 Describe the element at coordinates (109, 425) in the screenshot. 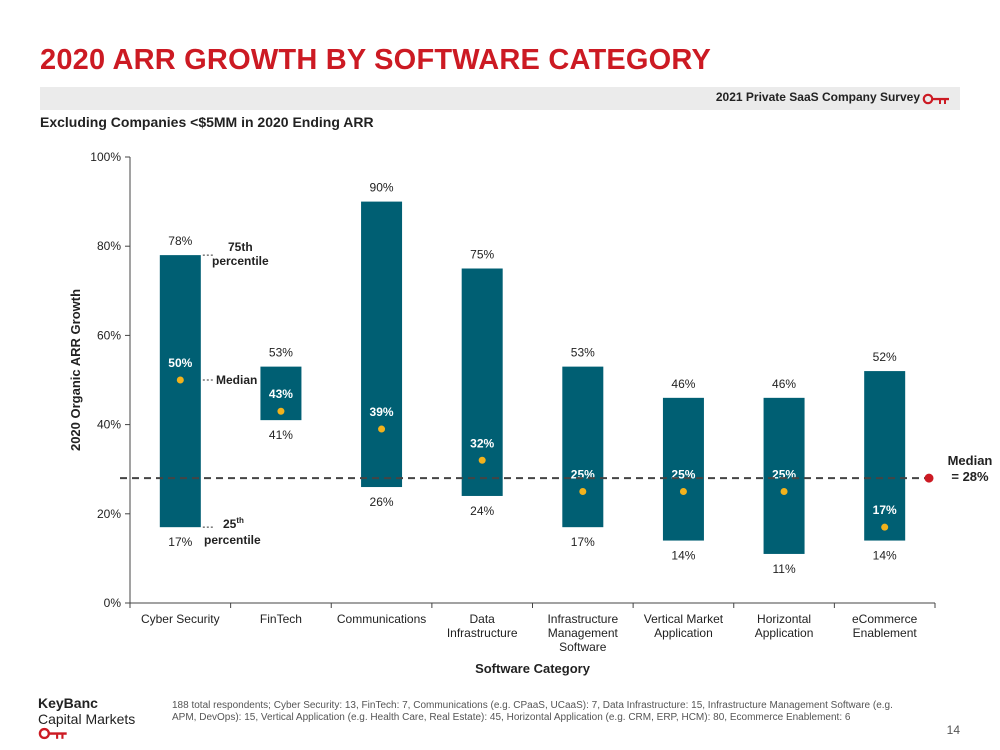

I see `y-tick-label: 40%` at that location.